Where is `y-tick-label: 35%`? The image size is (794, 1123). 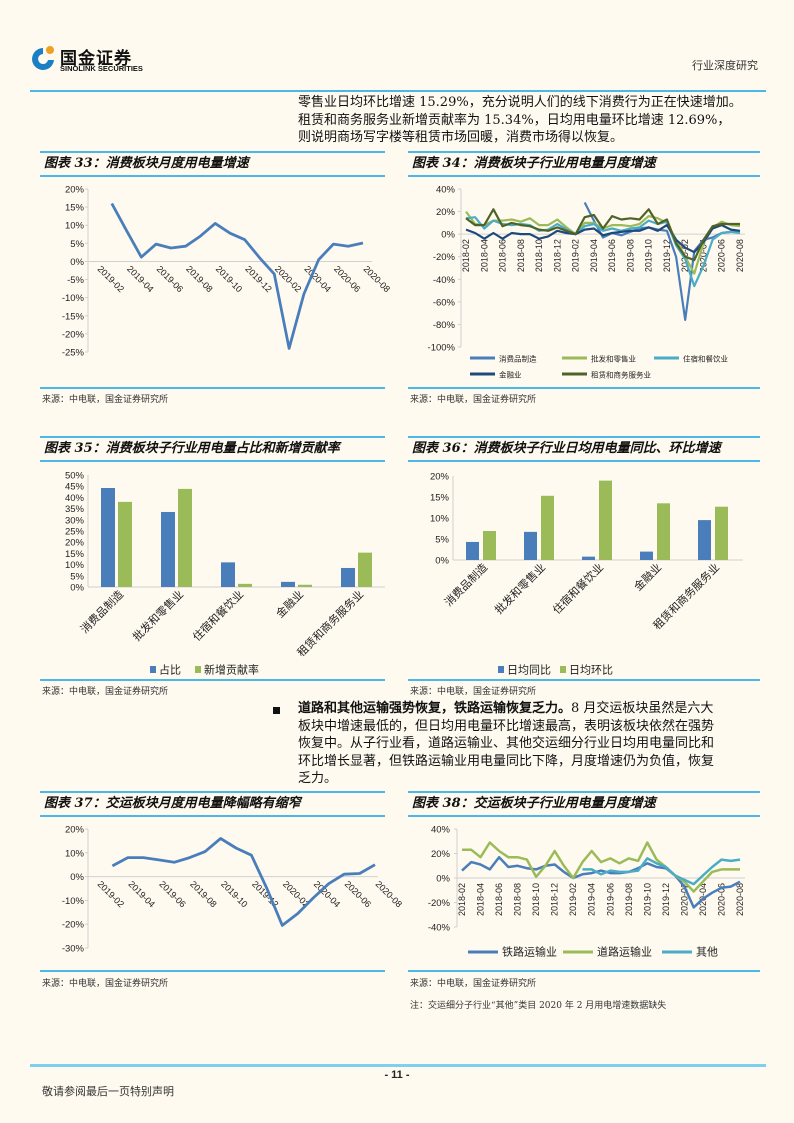 y-tick-label: 35% is located at coordinates (75, 509).